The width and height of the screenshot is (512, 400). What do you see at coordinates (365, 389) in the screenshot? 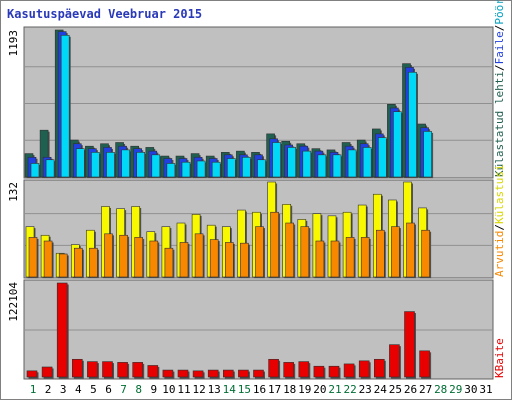
I see `x-tick-label: 23` at bounding box center [365, 389].